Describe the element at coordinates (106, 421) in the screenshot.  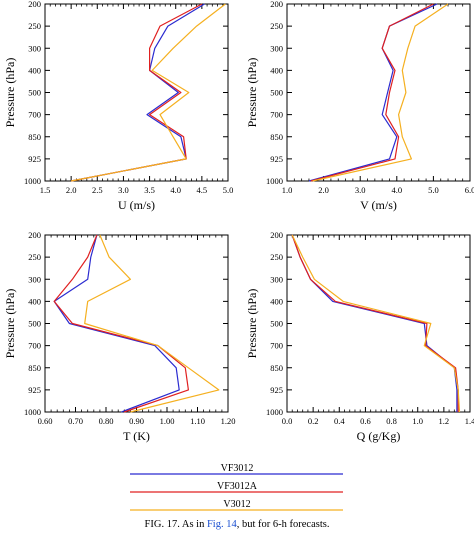
I see `x-tick-label: 0.80` at that location.